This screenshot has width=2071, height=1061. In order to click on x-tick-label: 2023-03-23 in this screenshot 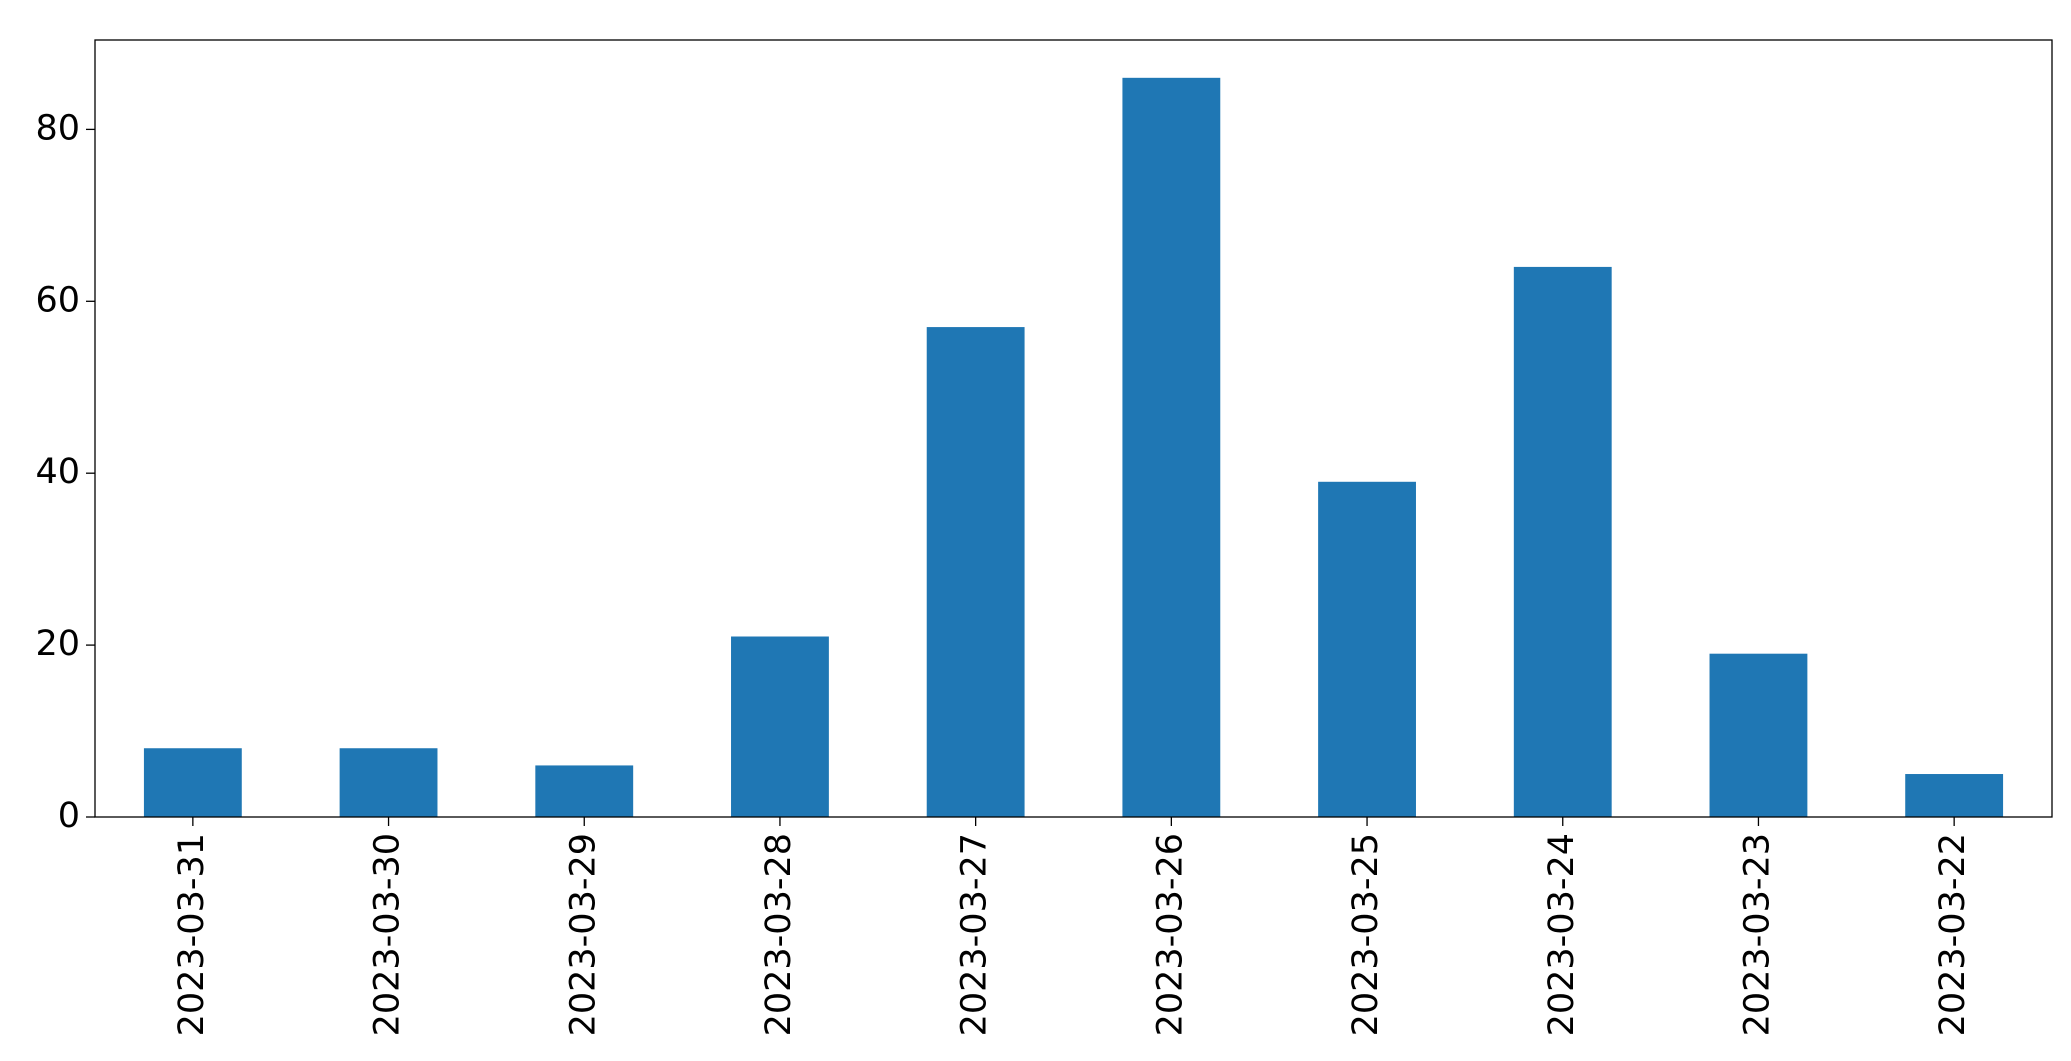, I will do `click(1757, 934)`.